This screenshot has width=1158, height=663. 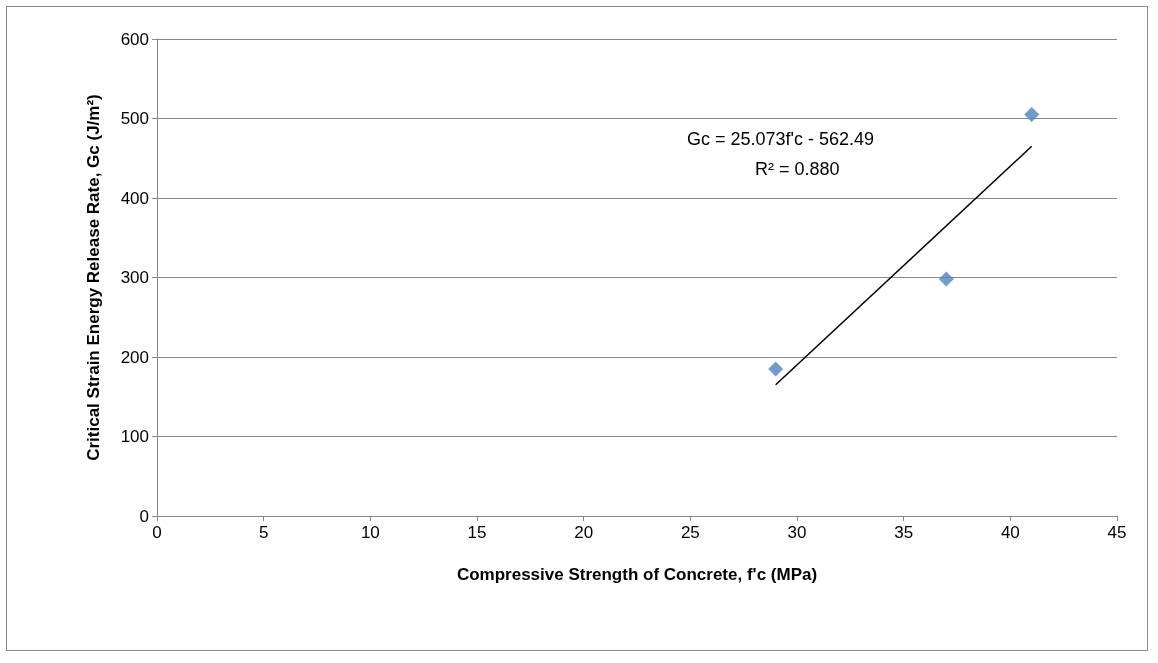 What do you see at coordinates (1010, 532) in the screenshot?
I see `x-tick-label: 40` at bounding box center [1010, 532].